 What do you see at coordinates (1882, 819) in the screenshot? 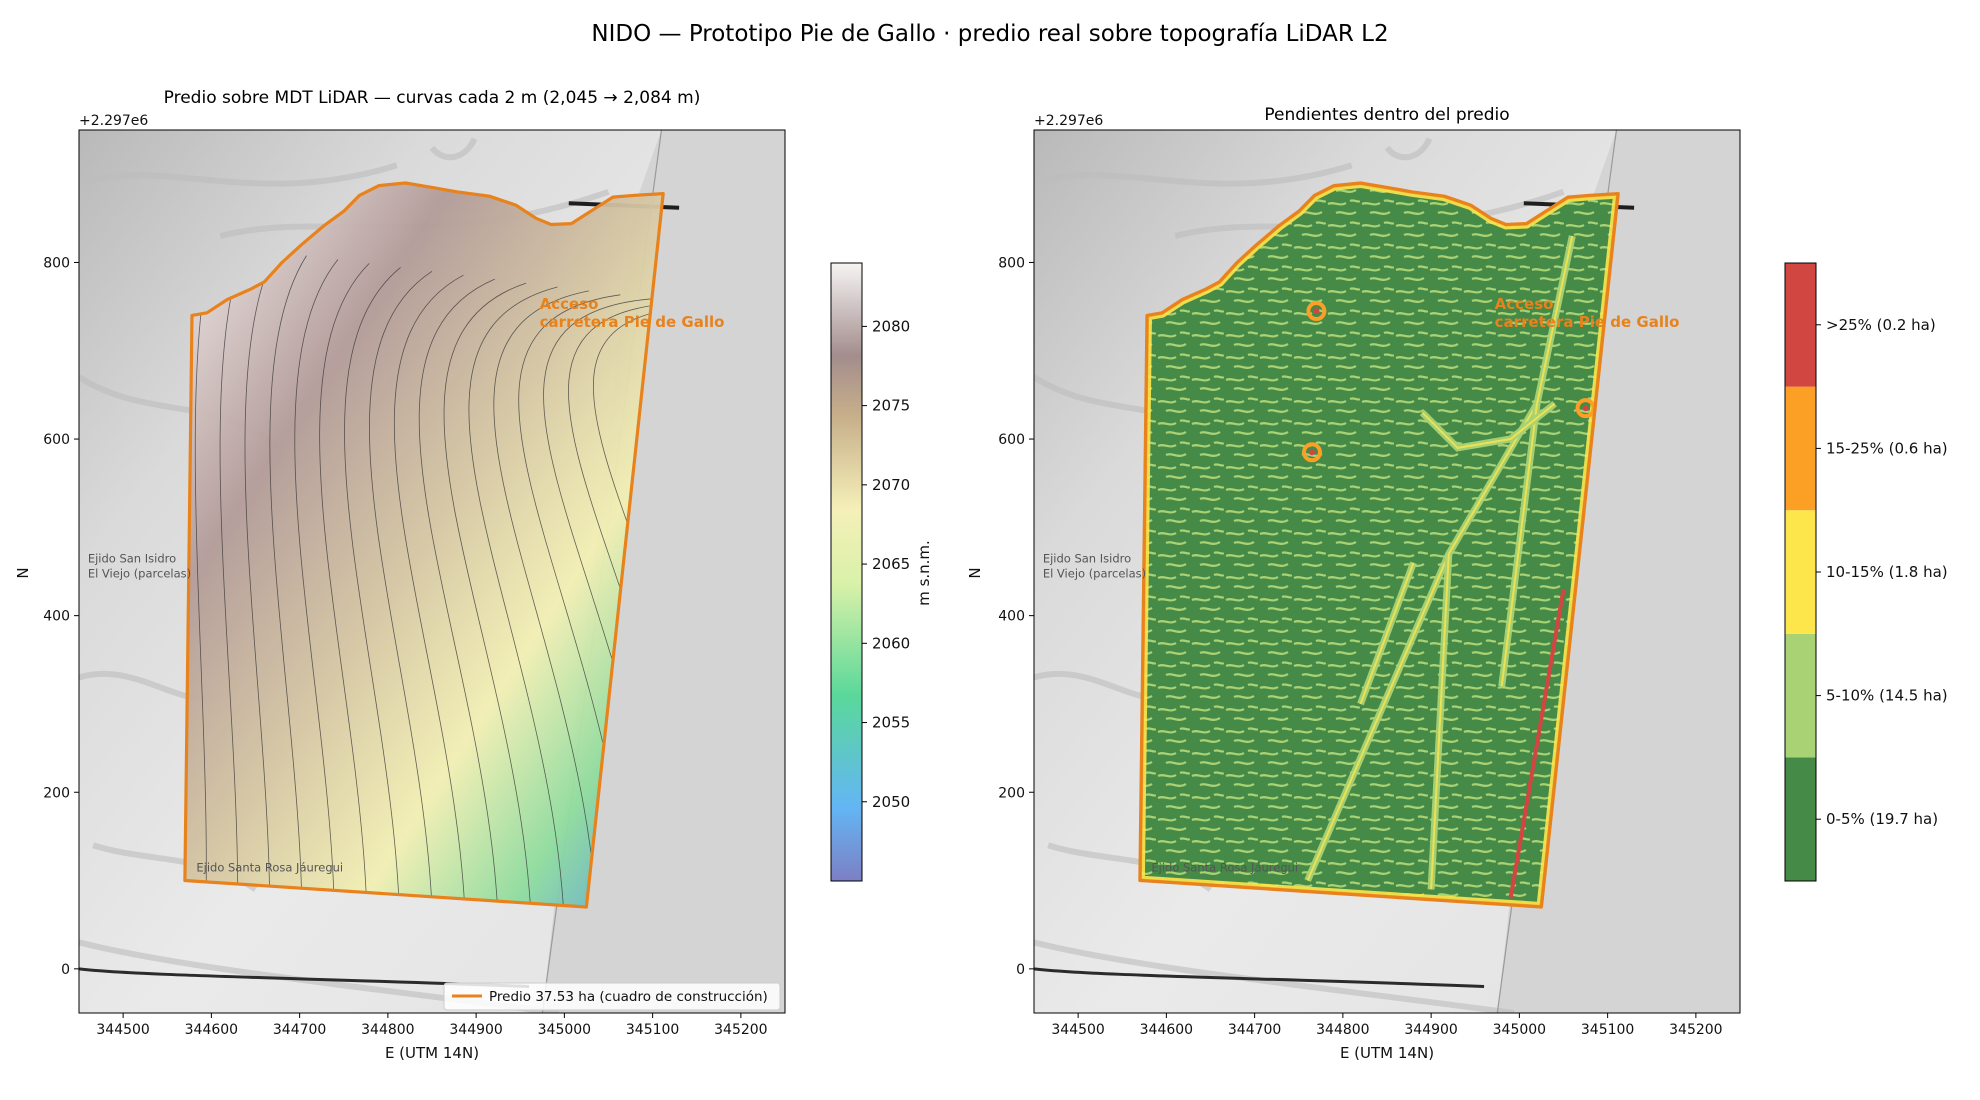
I see `slope-class-label: 0-5% (19.7 ha)` at bounding box center [1882, 819].